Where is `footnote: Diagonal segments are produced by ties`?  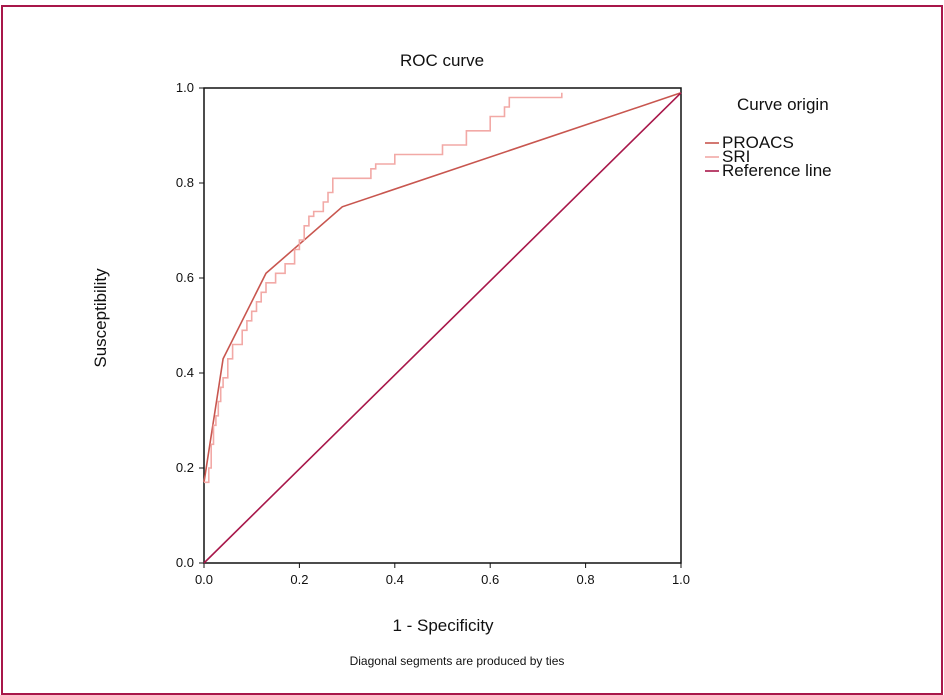 footnote: Diagonal segments are produced by ties is located at coordinates (457, 661).